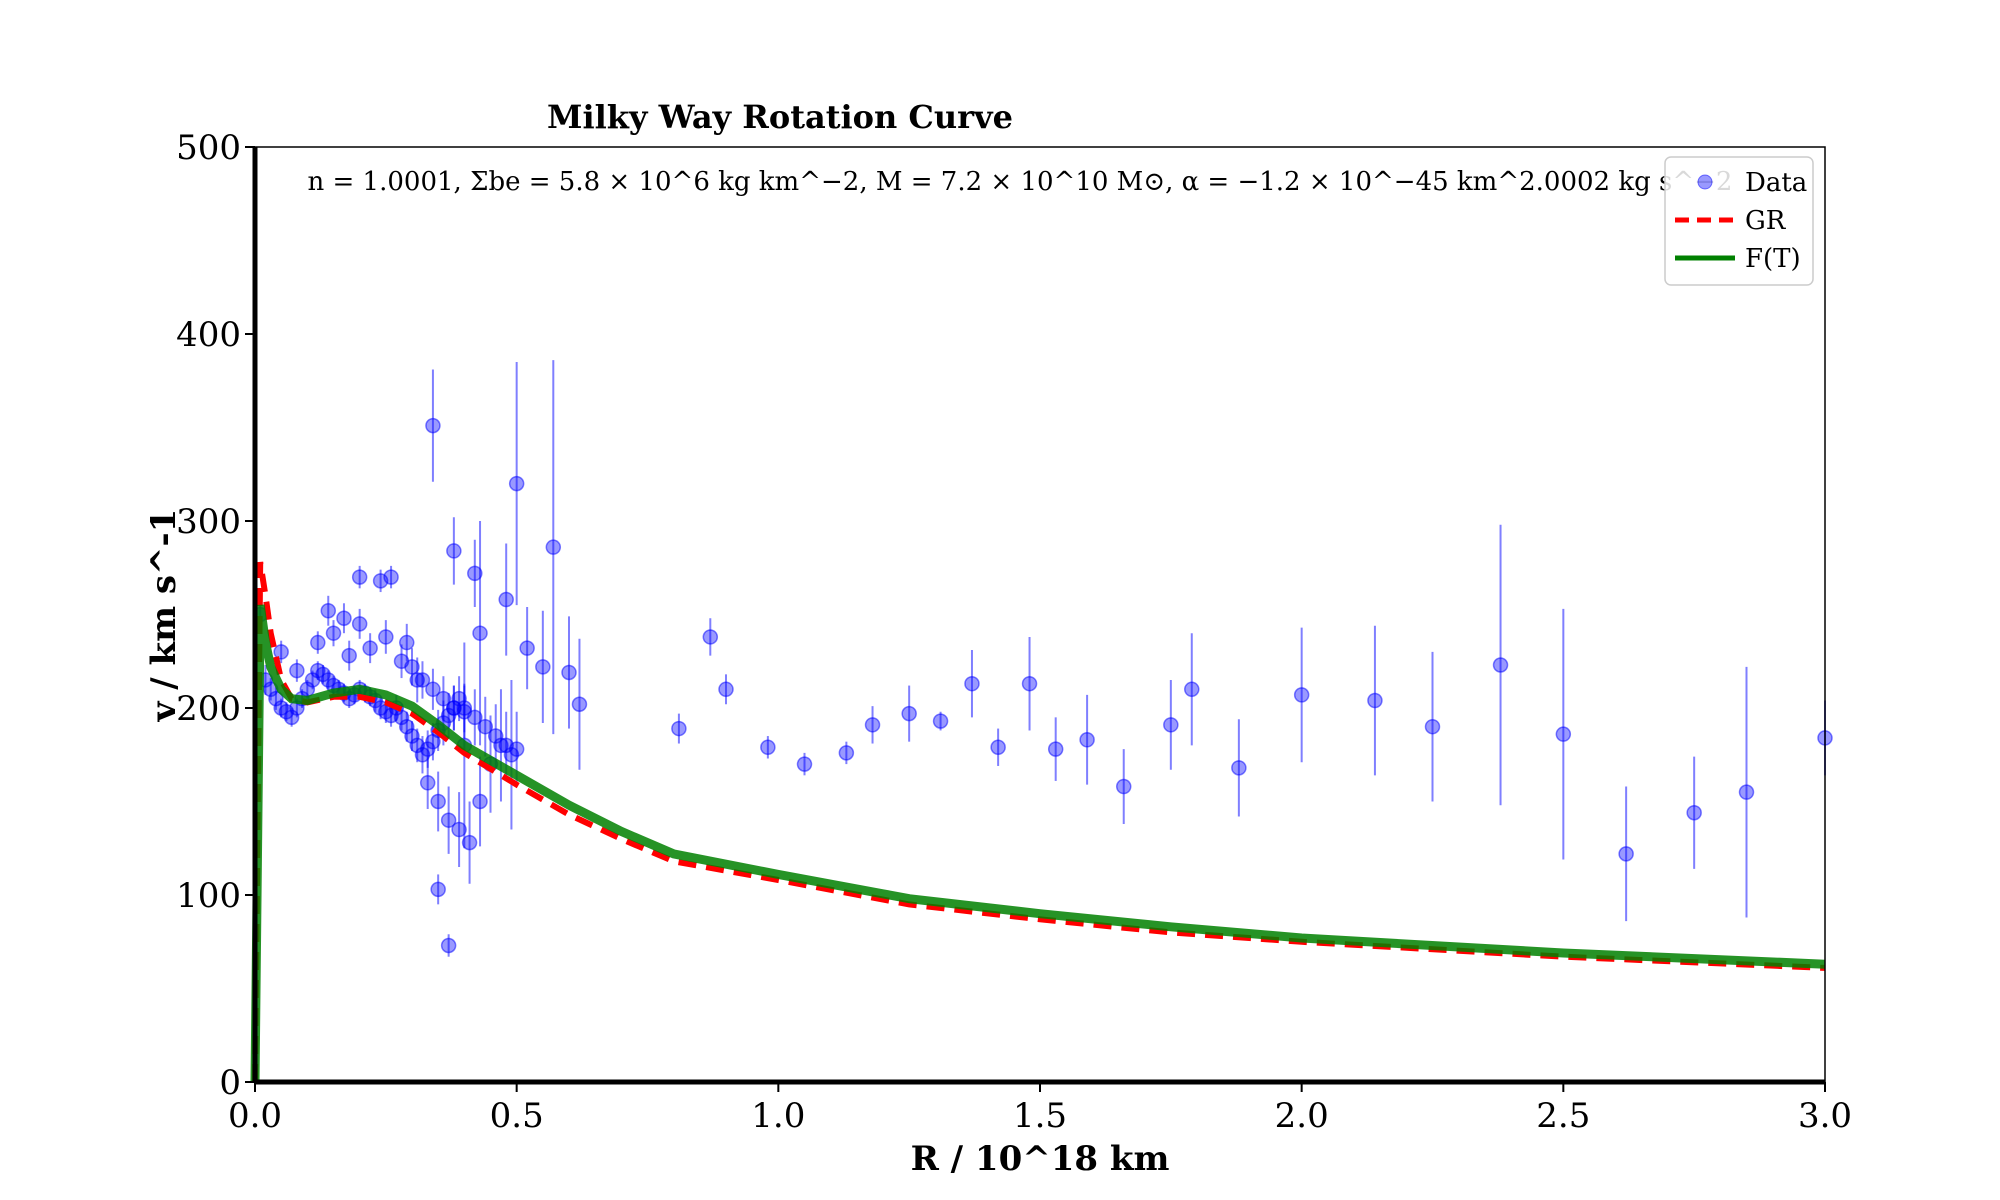 This screenshot has width=2000, height=1200. What do you see at coordinates (208, 709) in the screenshot?
I see `y-tick-label: 200` at bounding box center [208, 709].